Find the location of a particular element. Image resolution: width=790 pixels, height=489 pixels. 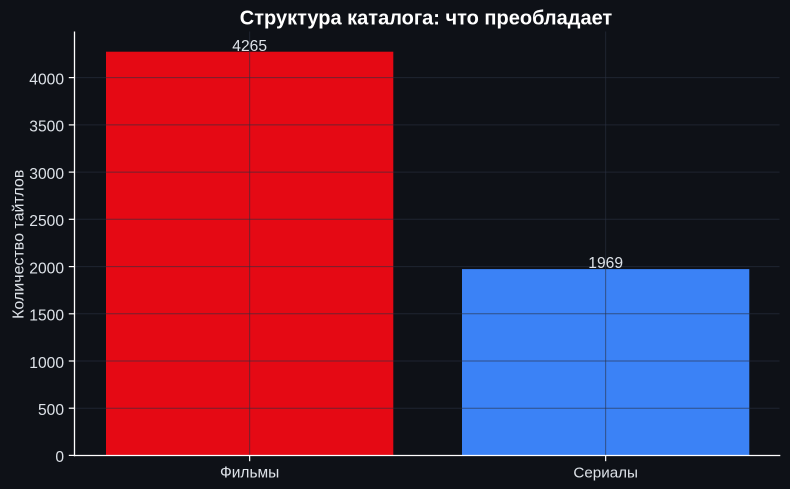

svg-text: Количество тайтлов is located at coordinates (18, 244).